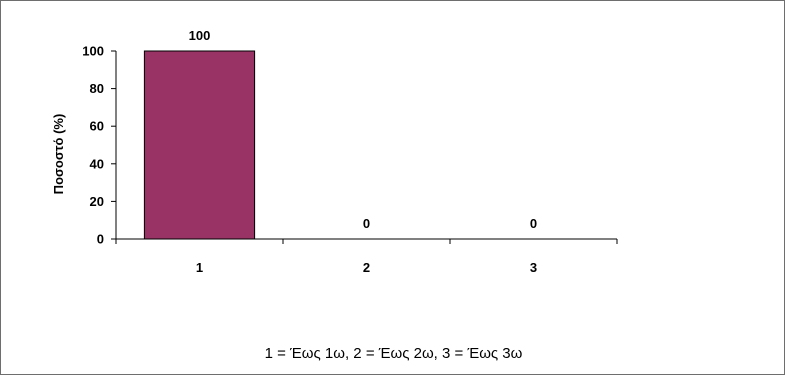  Describe the element at coordinates (199, 267) in the screenshot. I see `x-tick-label: 1` at that location.